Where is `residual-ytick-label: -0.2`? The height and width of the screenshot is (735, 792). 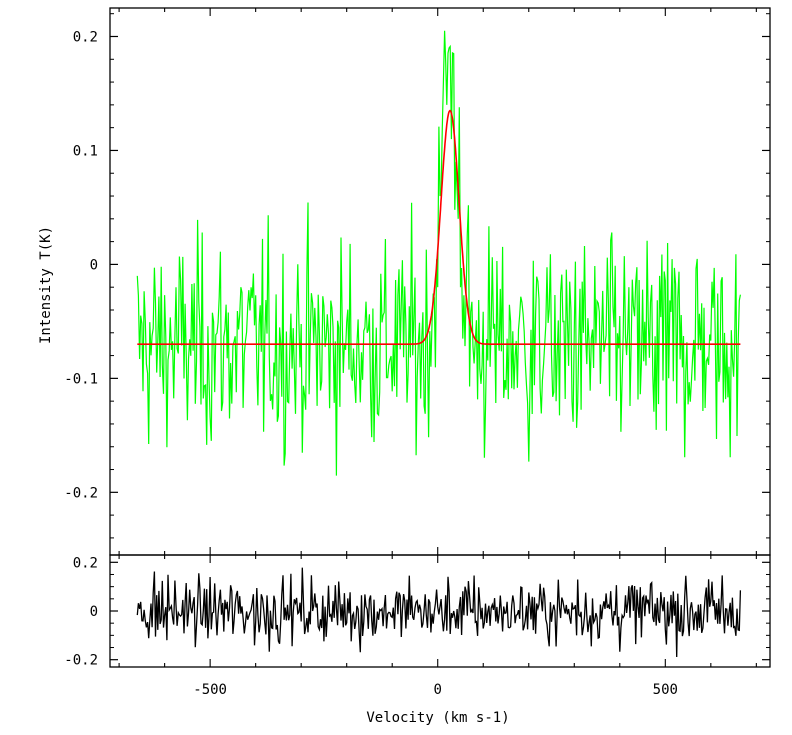
residual-ytick-label: -0.2 is located at coordinates (81, 661).